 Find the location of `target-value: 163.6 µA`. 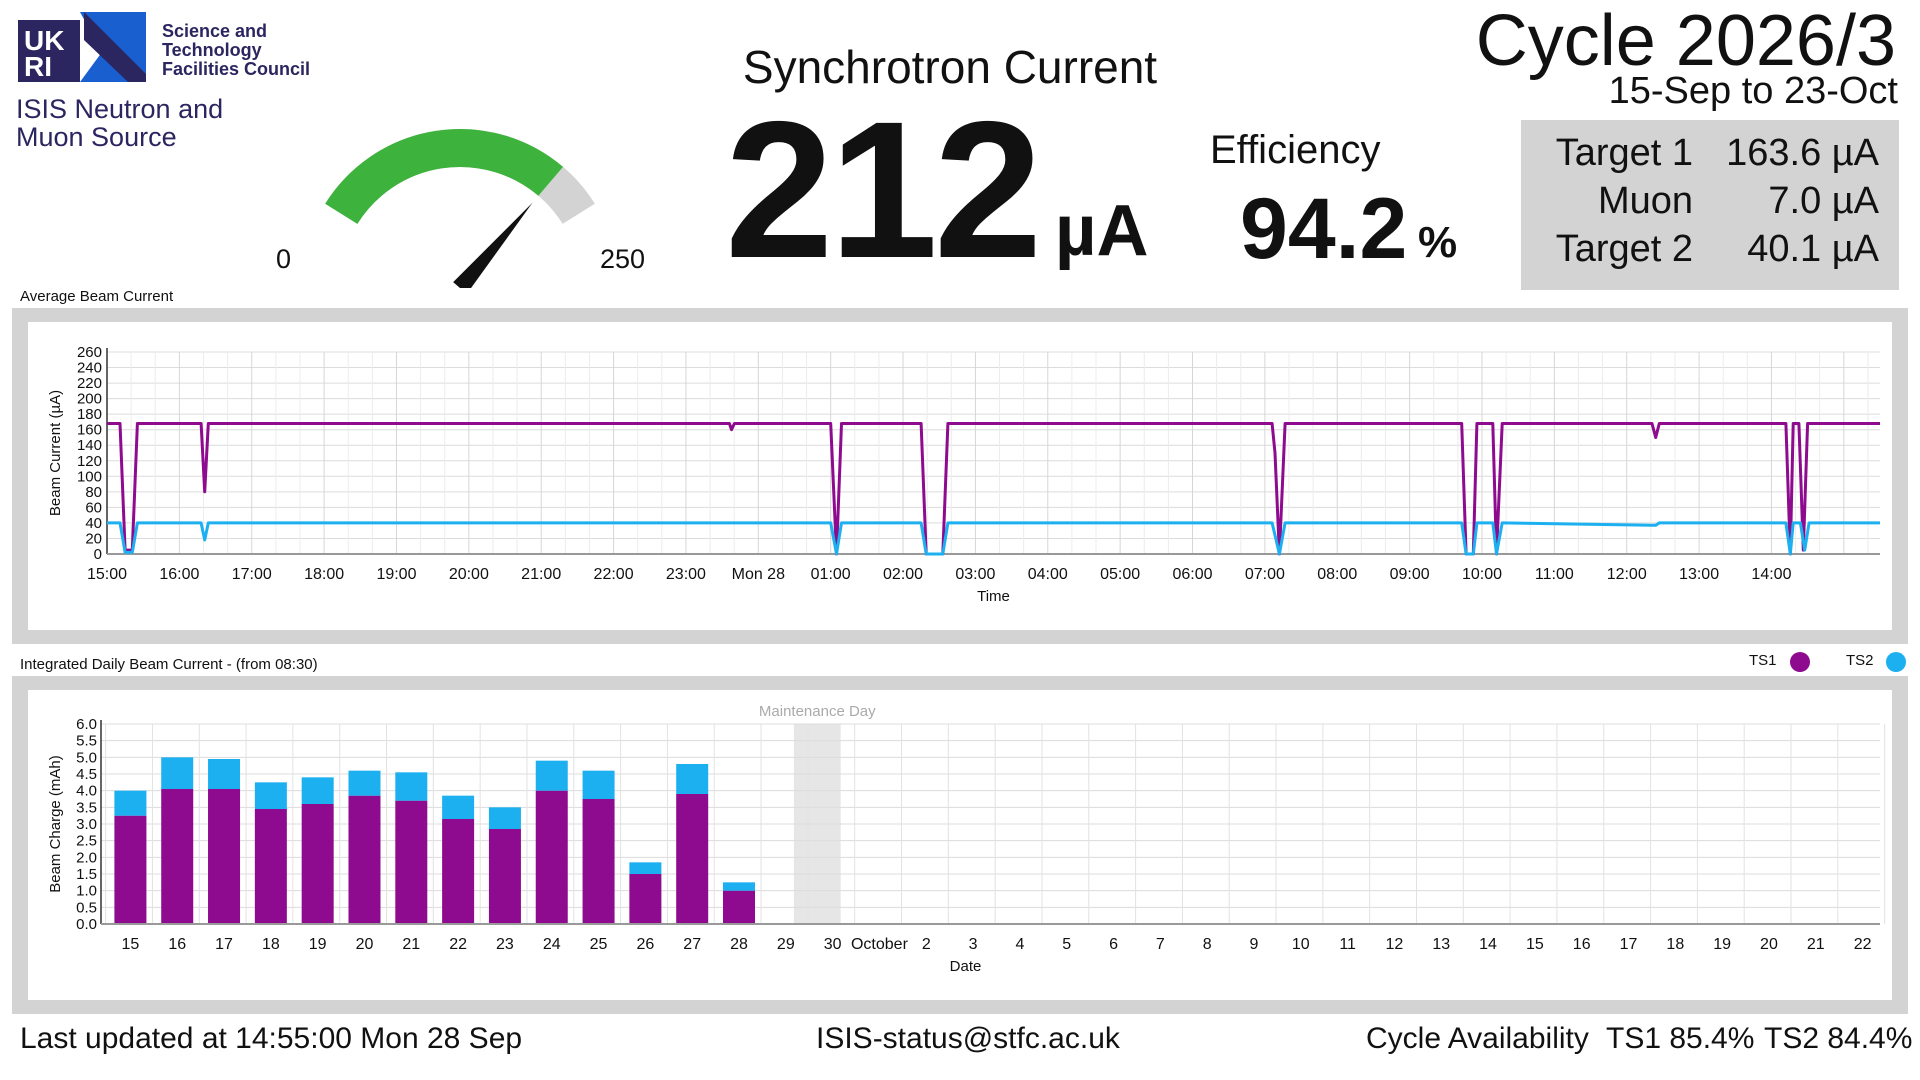

target-value: 163.6 µA is located at coordinates (1802, 153).